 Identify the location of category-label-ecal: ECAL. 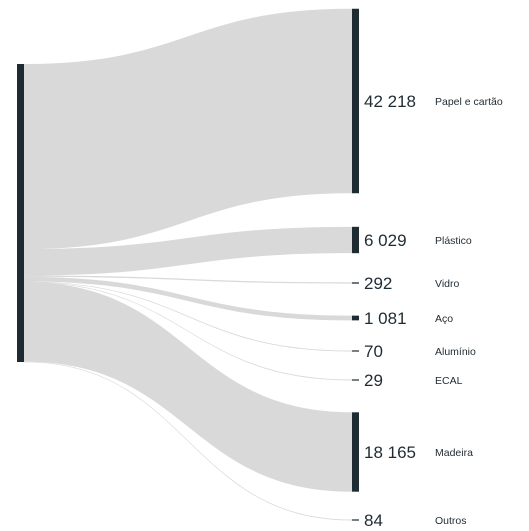
(449, 381).